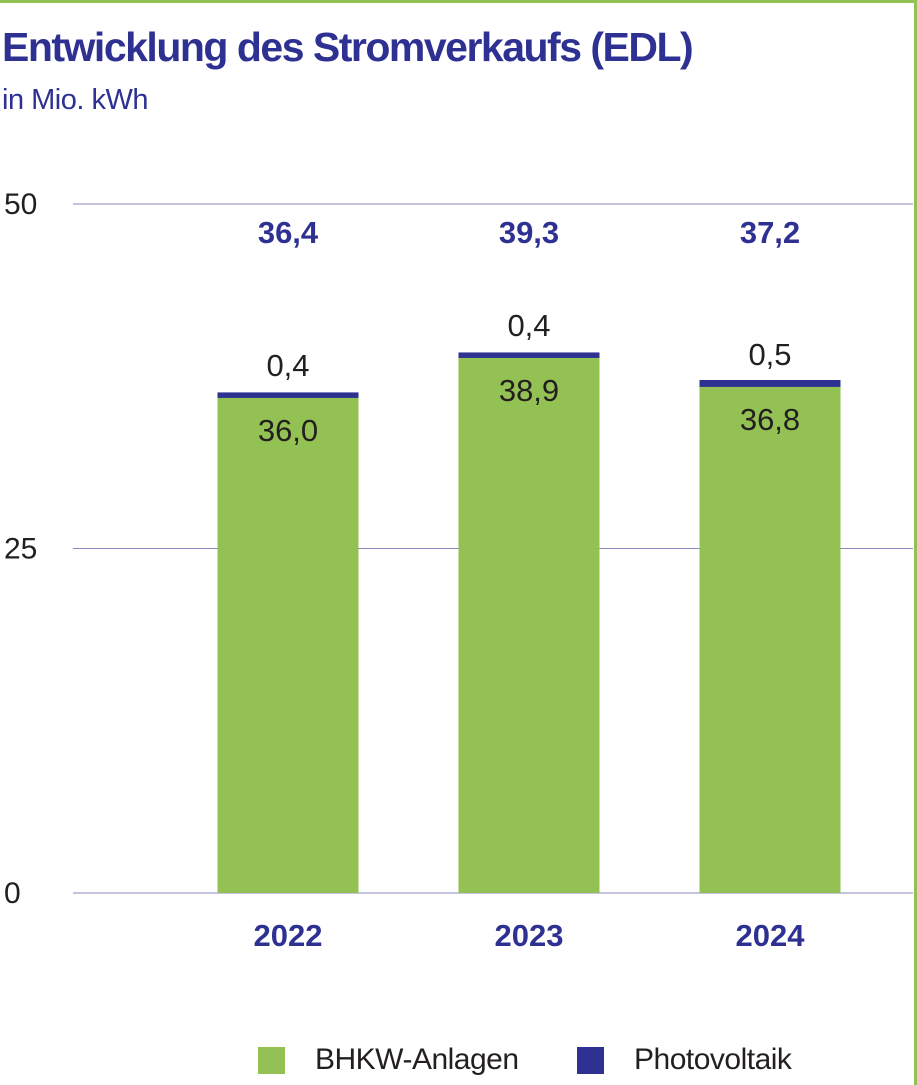  What do you see at coordinates (529, 232) in the screenshot?
I see `total-value-label: 39,3` at bounding box center [529, 232].